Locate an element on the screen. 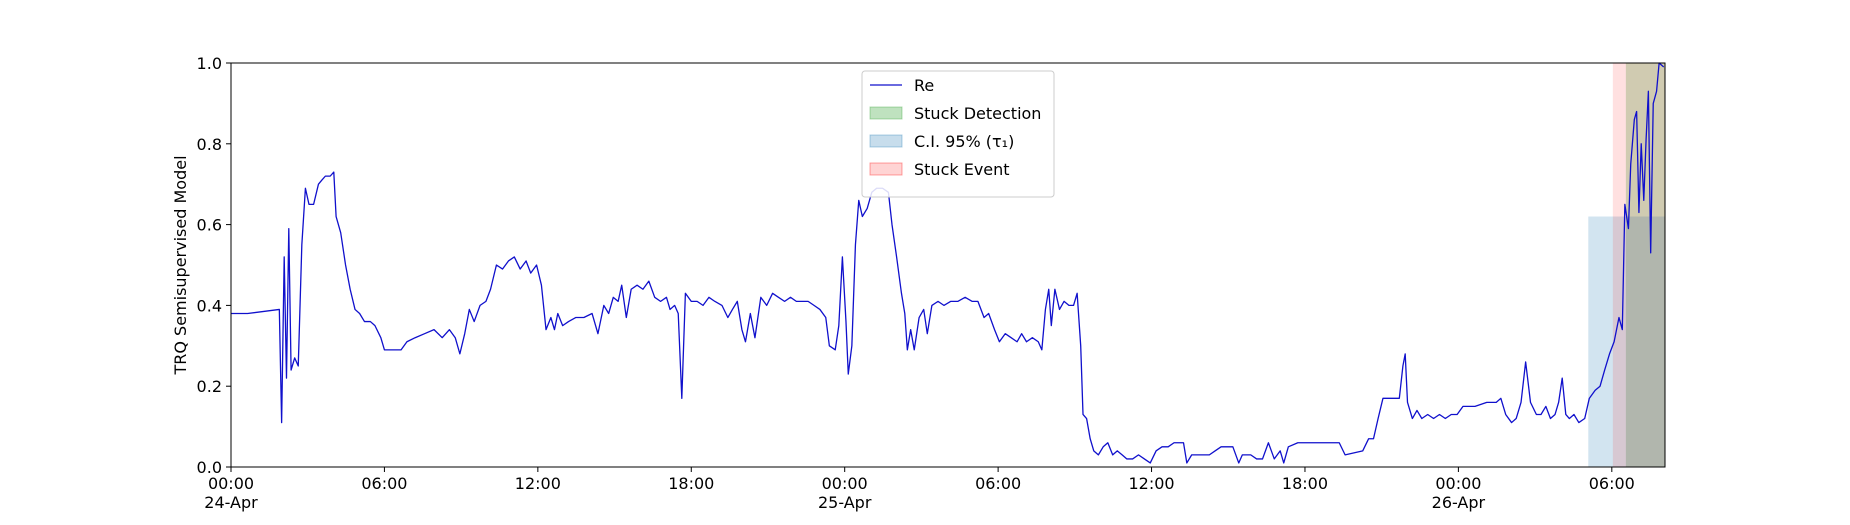  y-tick-label: 1.0 is located at coordinates (209, 63).